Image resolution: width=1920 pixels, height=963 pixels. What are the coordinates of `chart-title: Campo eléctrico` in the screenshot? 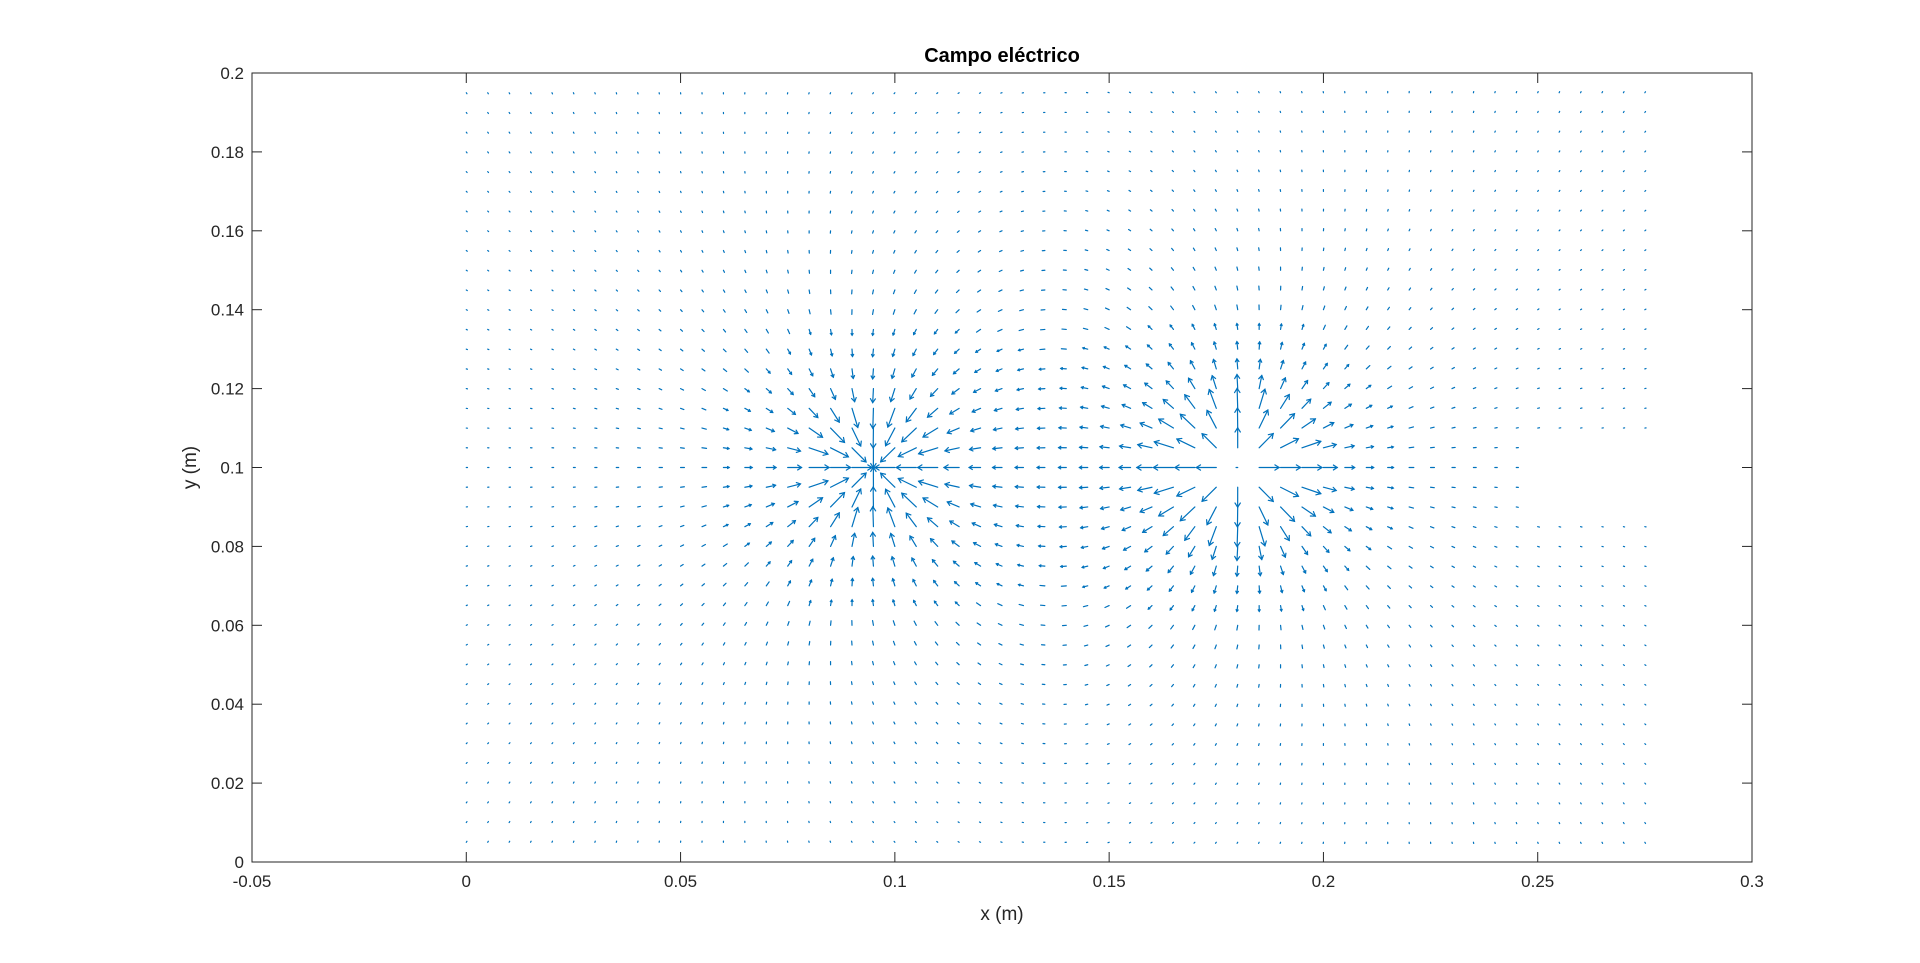 It's located at (1002, 56).